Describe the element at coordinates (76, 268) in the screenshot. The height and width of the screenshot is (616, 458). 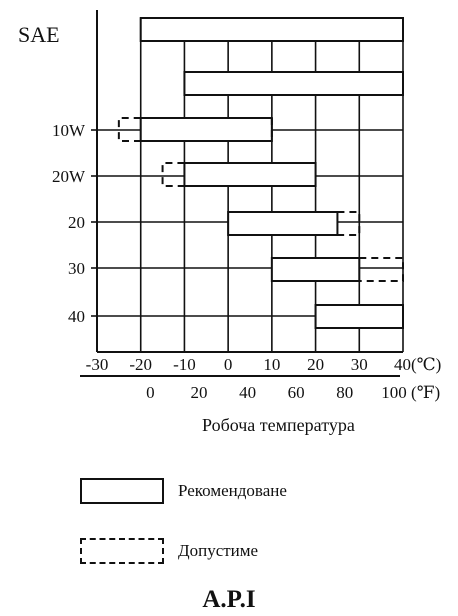
I see `grade-label: 30` at that location.